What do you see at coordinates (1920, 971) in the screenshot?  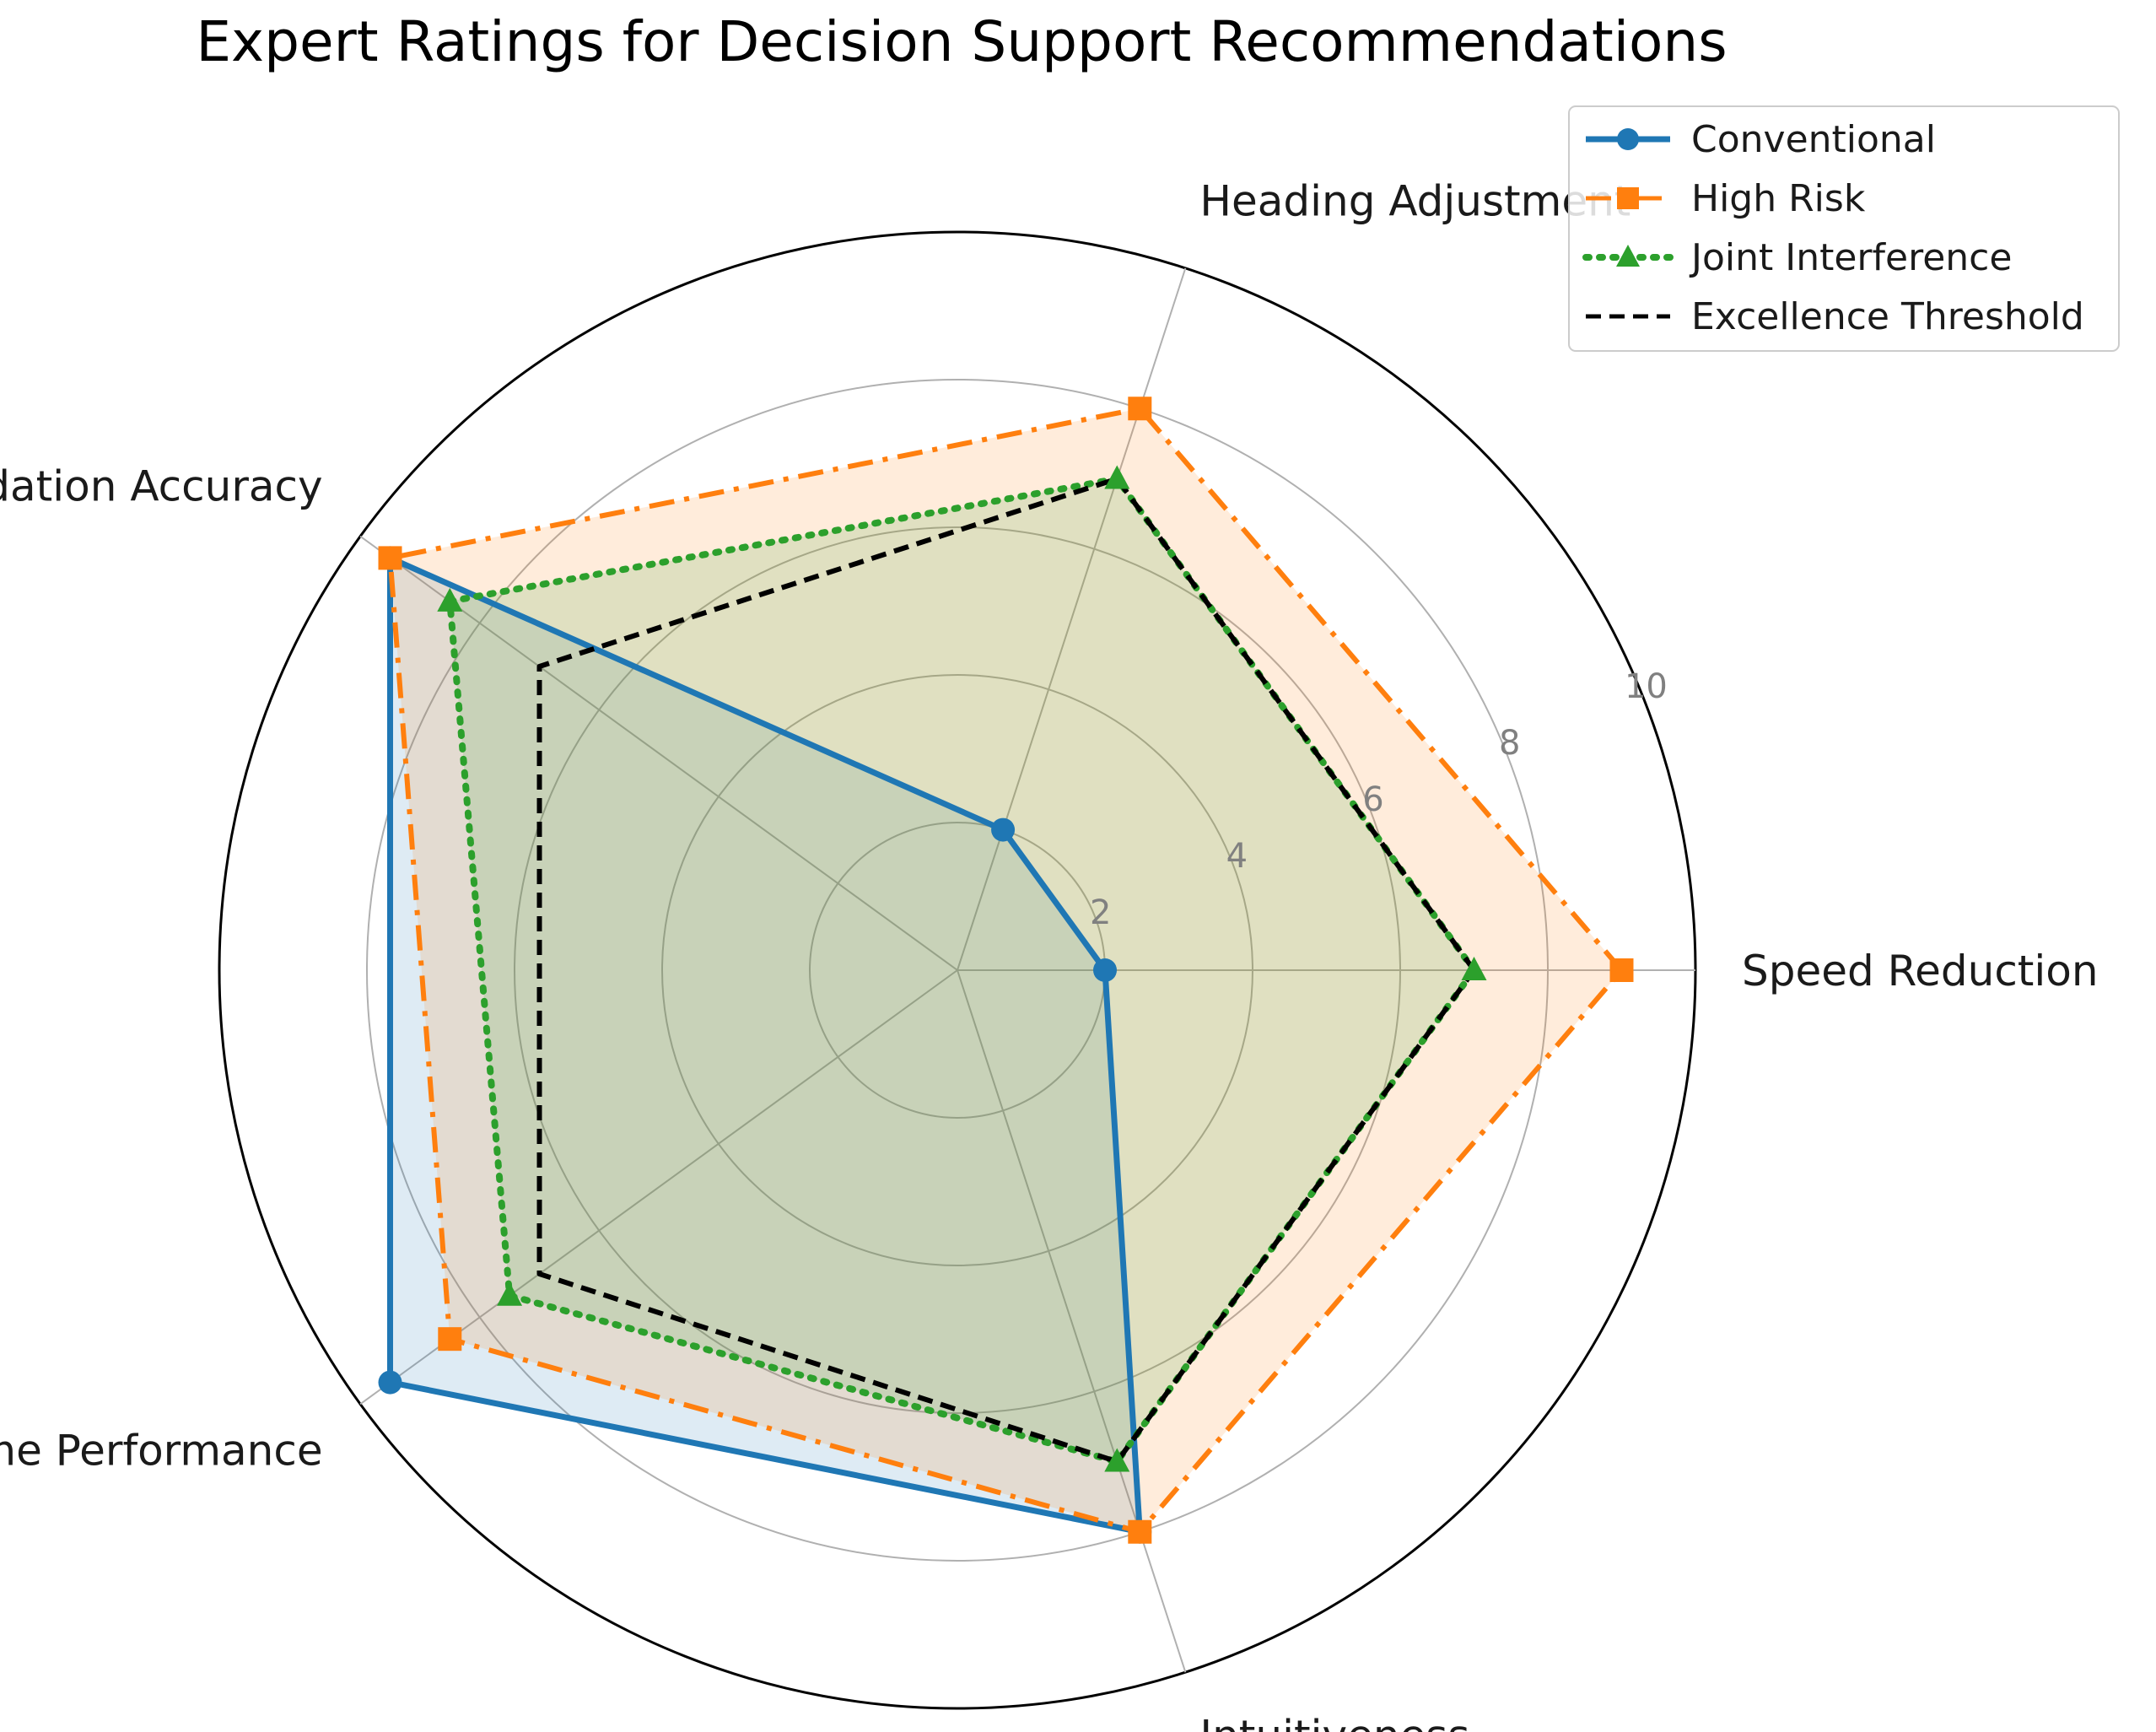 I see `category-label-speed-reduction: Speed Reduction` at bounding box center [1920, 971].